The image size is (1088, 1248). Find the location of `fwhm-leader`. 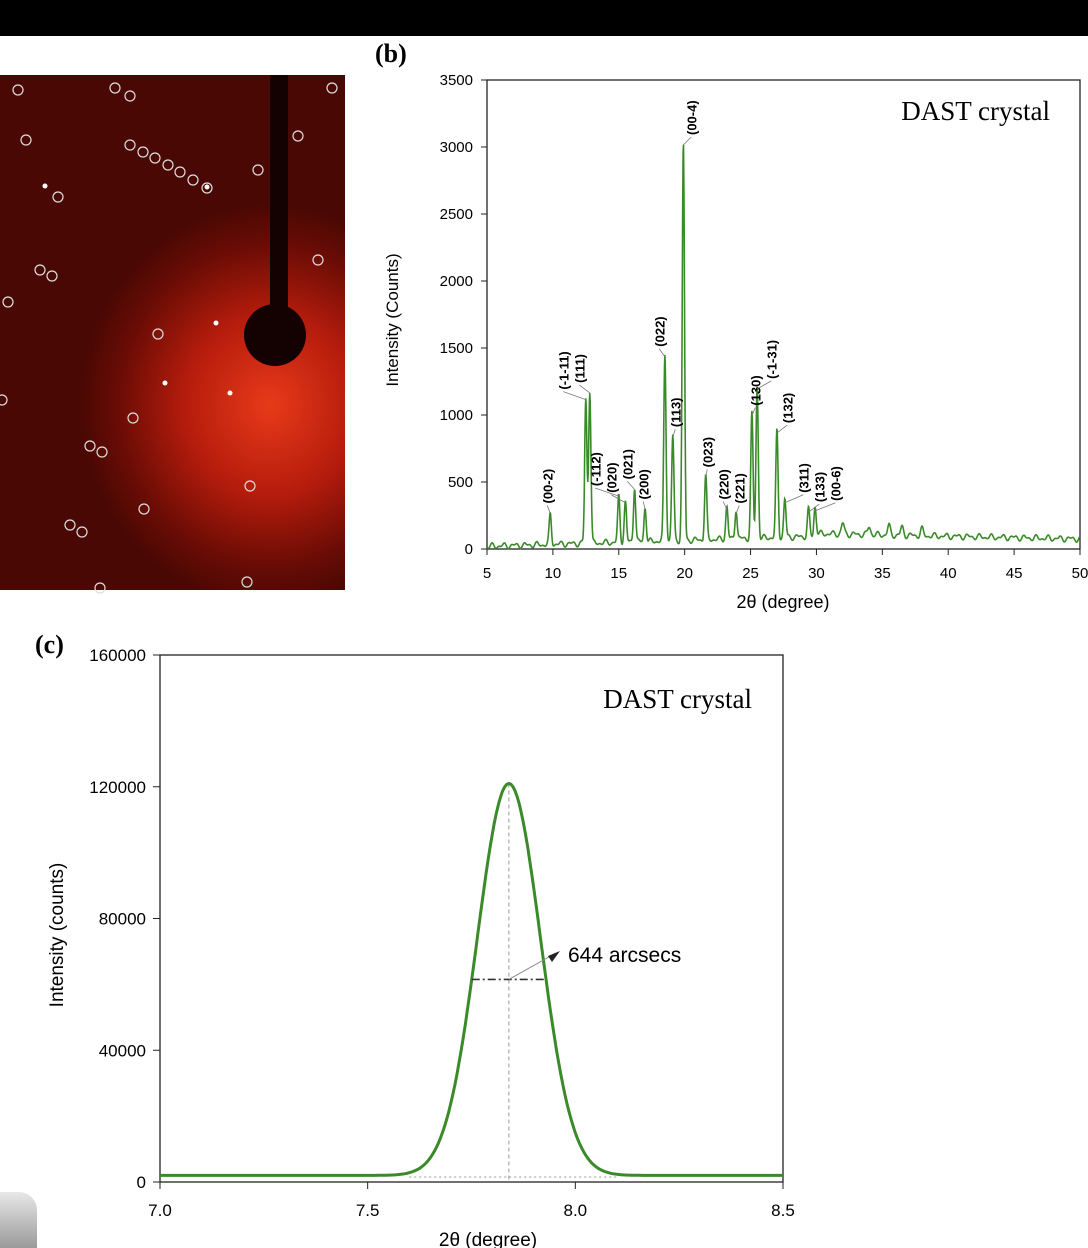

fwhm-leader is located at coordinates (532, 966).